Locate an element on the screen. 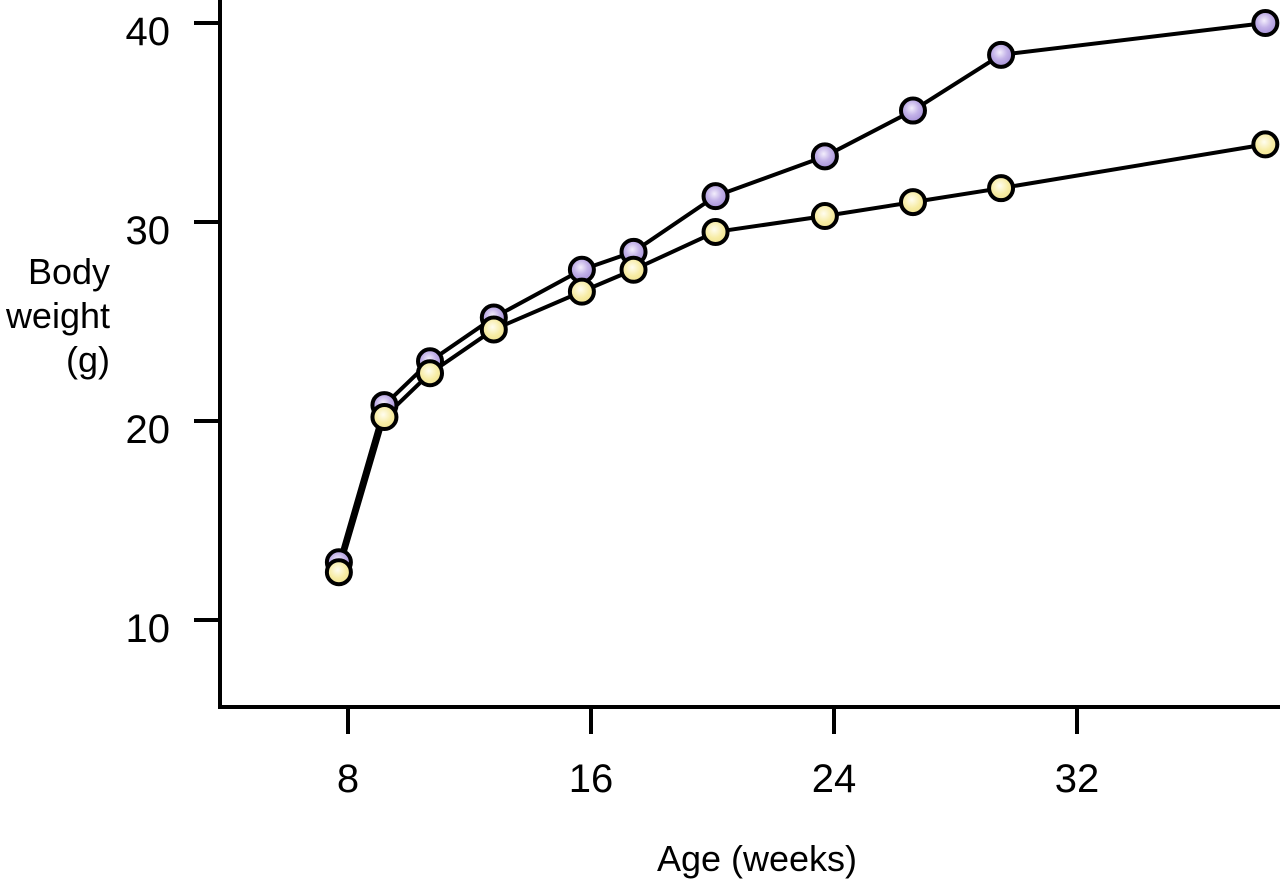  y-axis-label-line-1: Body is located at coordinates (68, 271).